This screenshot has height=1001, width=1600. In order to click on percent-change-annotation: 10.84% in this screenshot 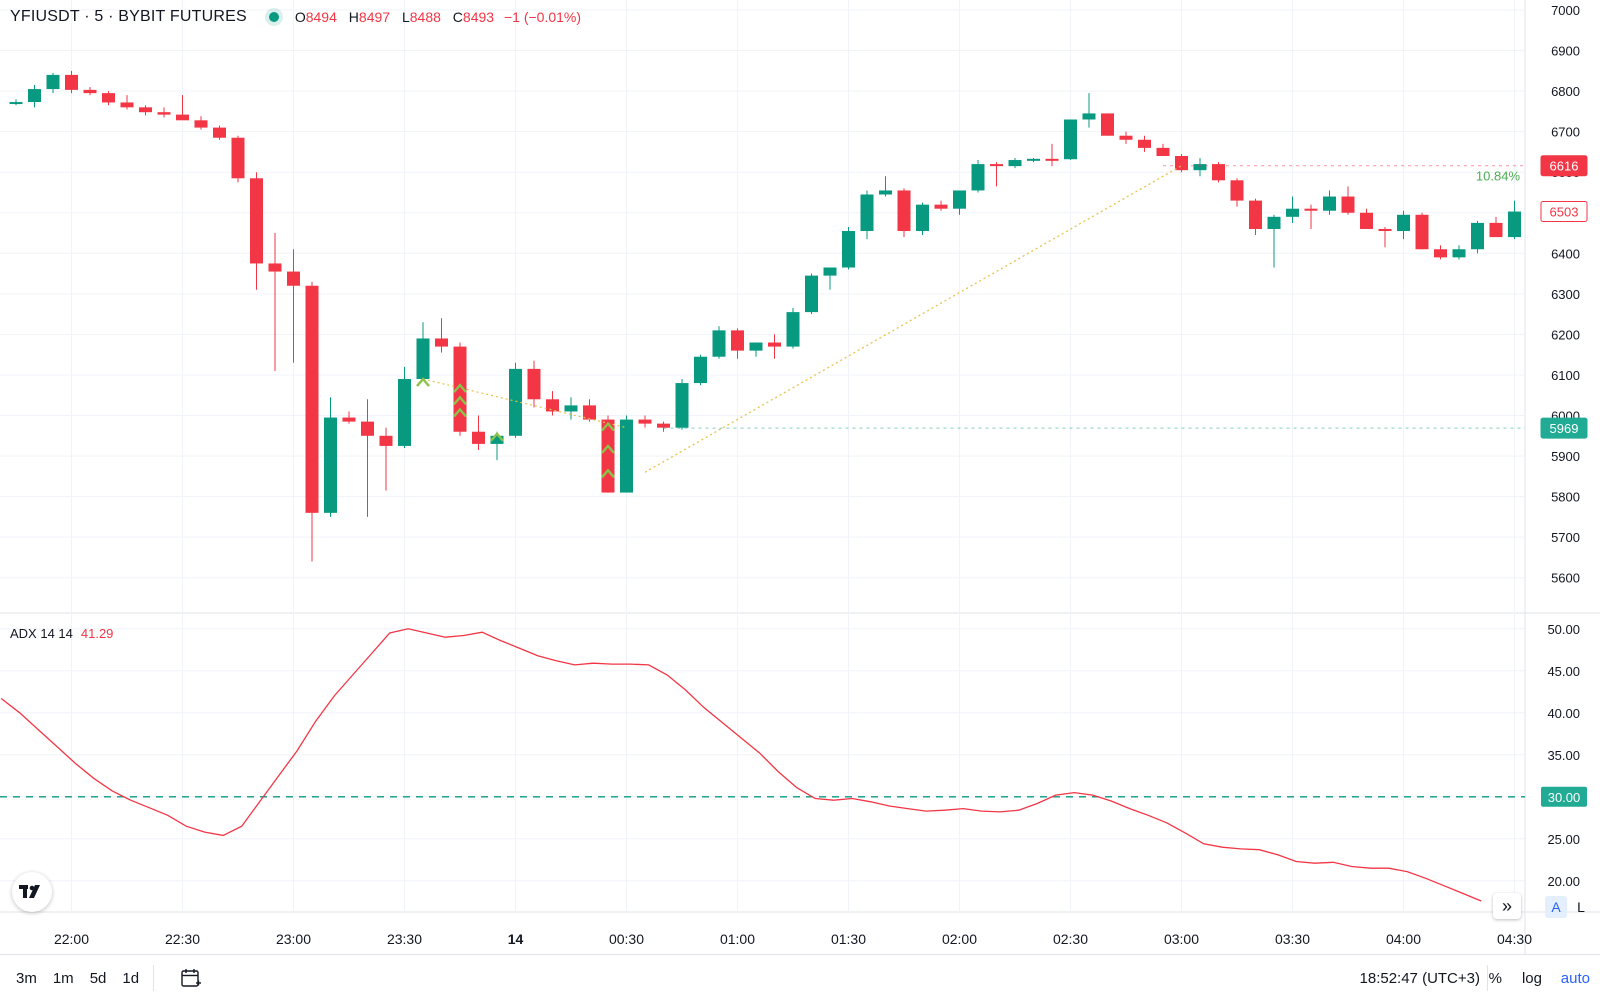, I will do `click(1498, 175)`.